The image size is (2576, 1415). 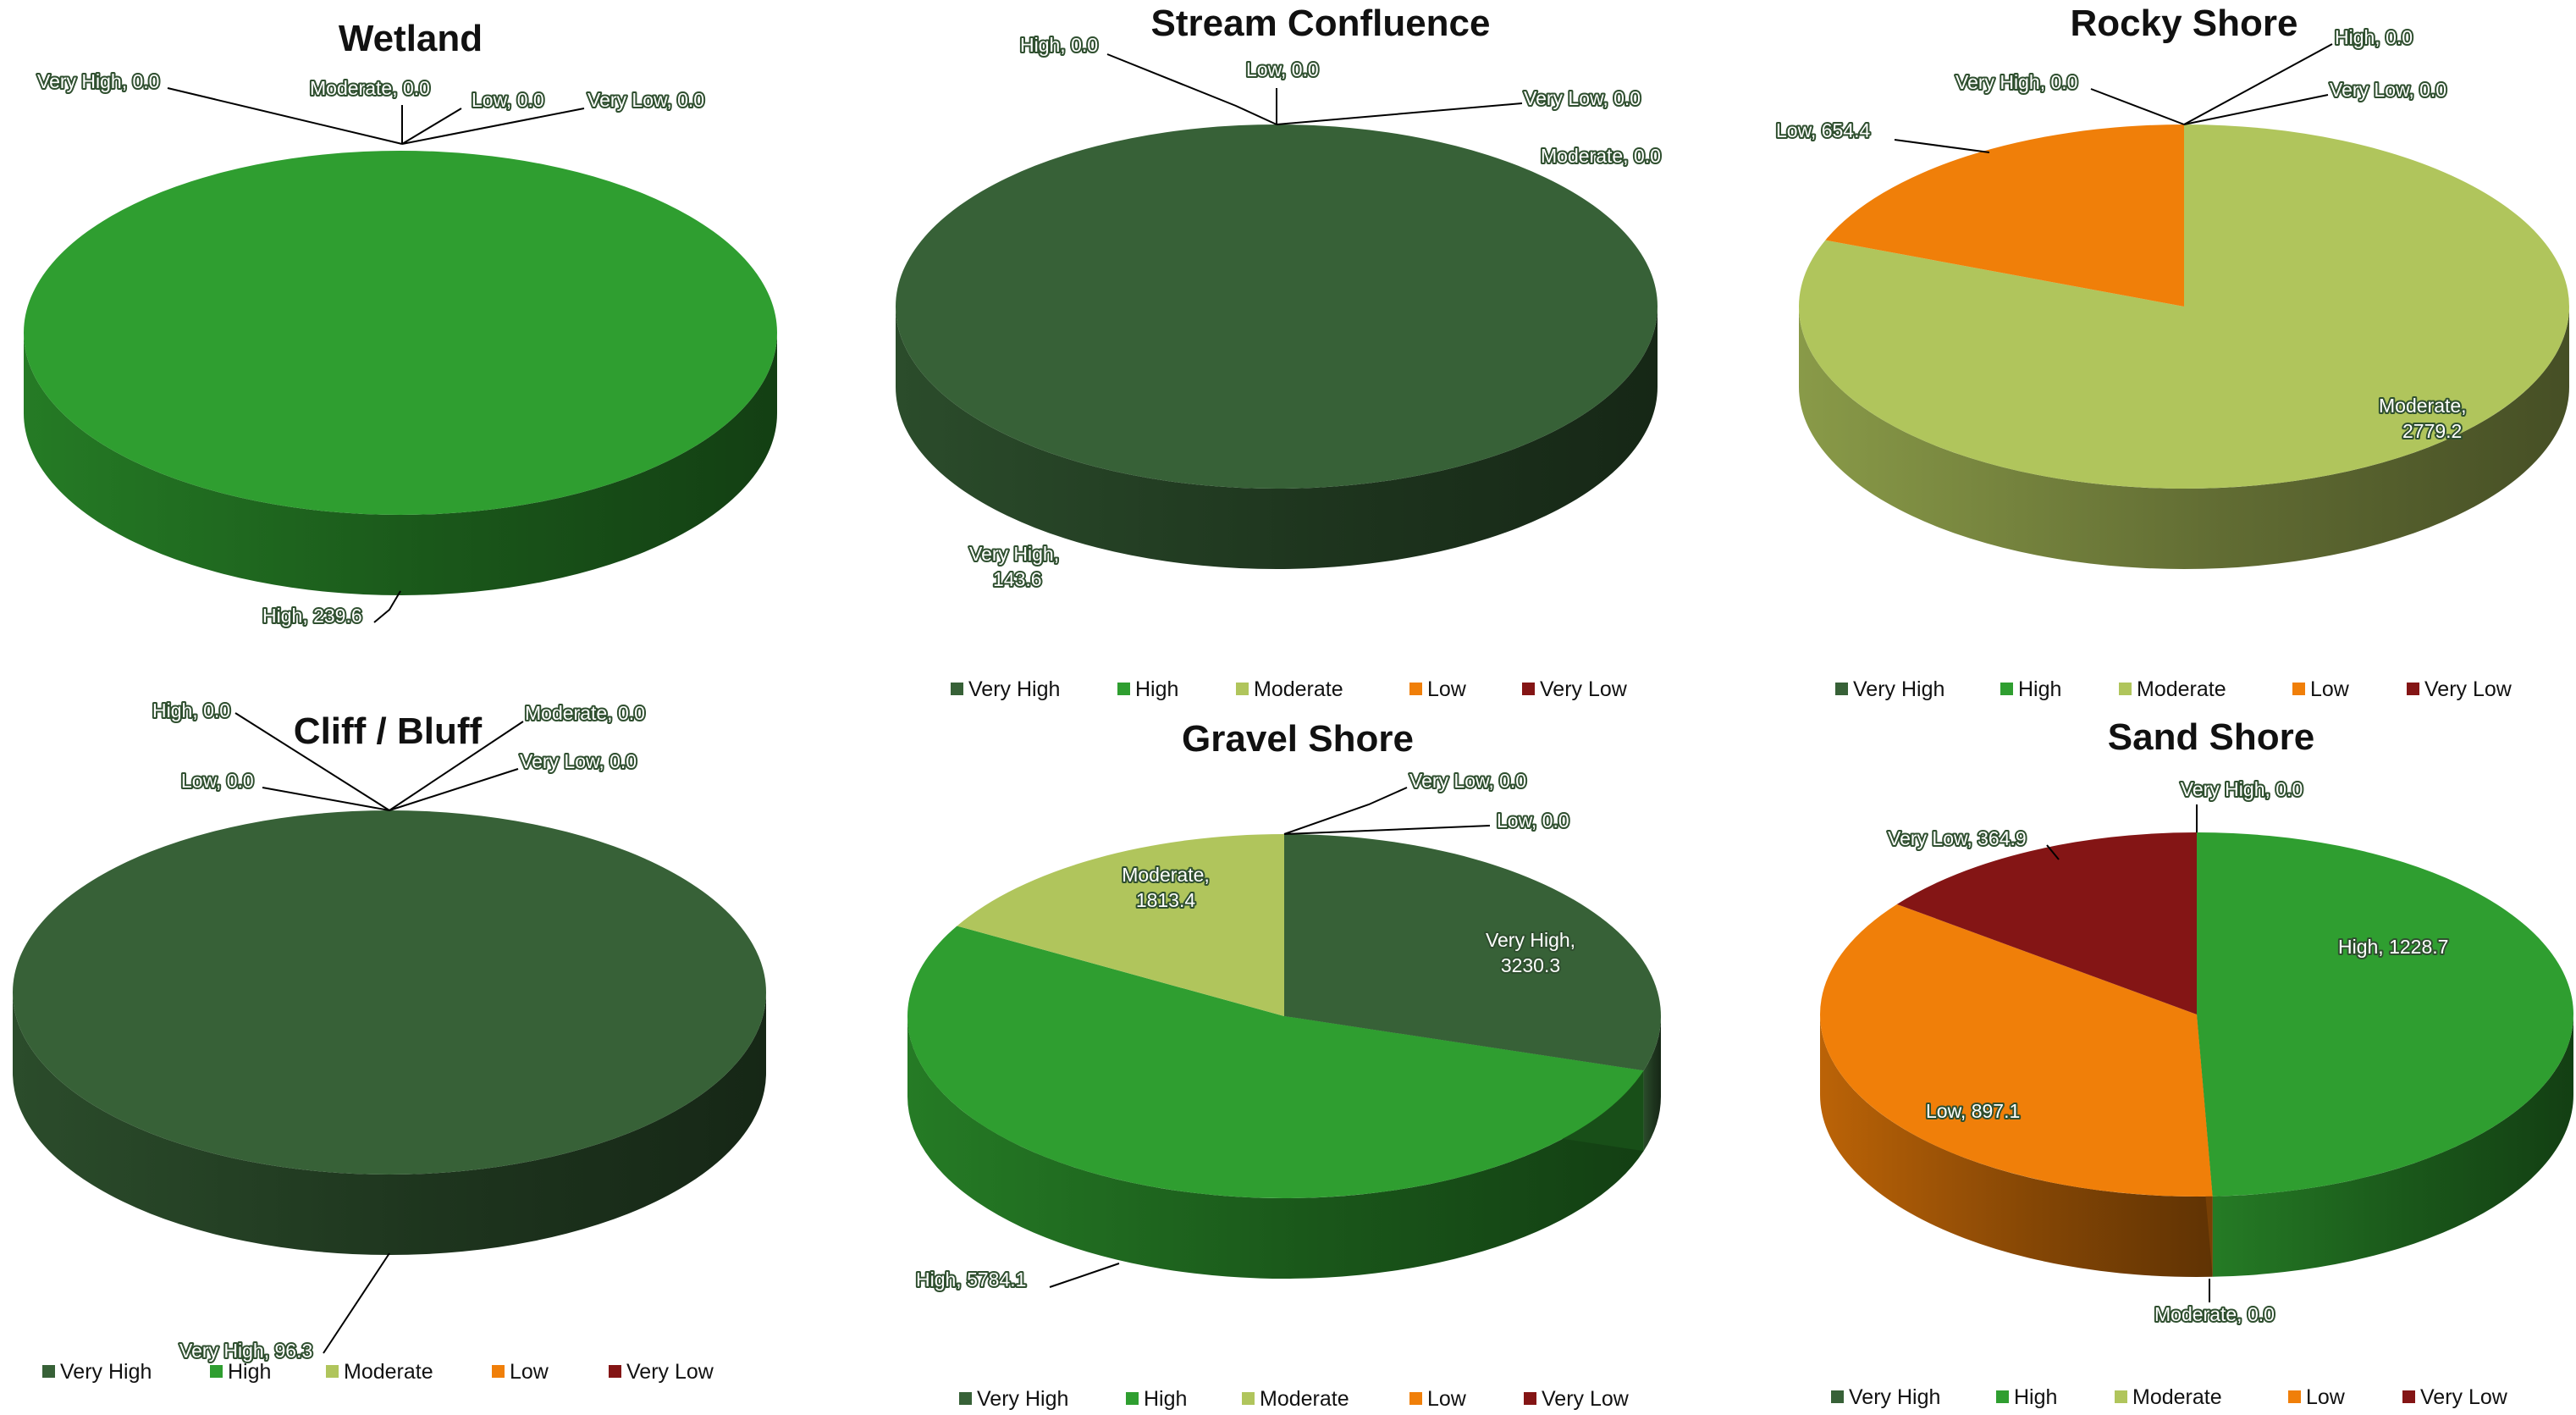 I want to click on data-label-high: High, 1228.7, so click(x=2393, y=947).